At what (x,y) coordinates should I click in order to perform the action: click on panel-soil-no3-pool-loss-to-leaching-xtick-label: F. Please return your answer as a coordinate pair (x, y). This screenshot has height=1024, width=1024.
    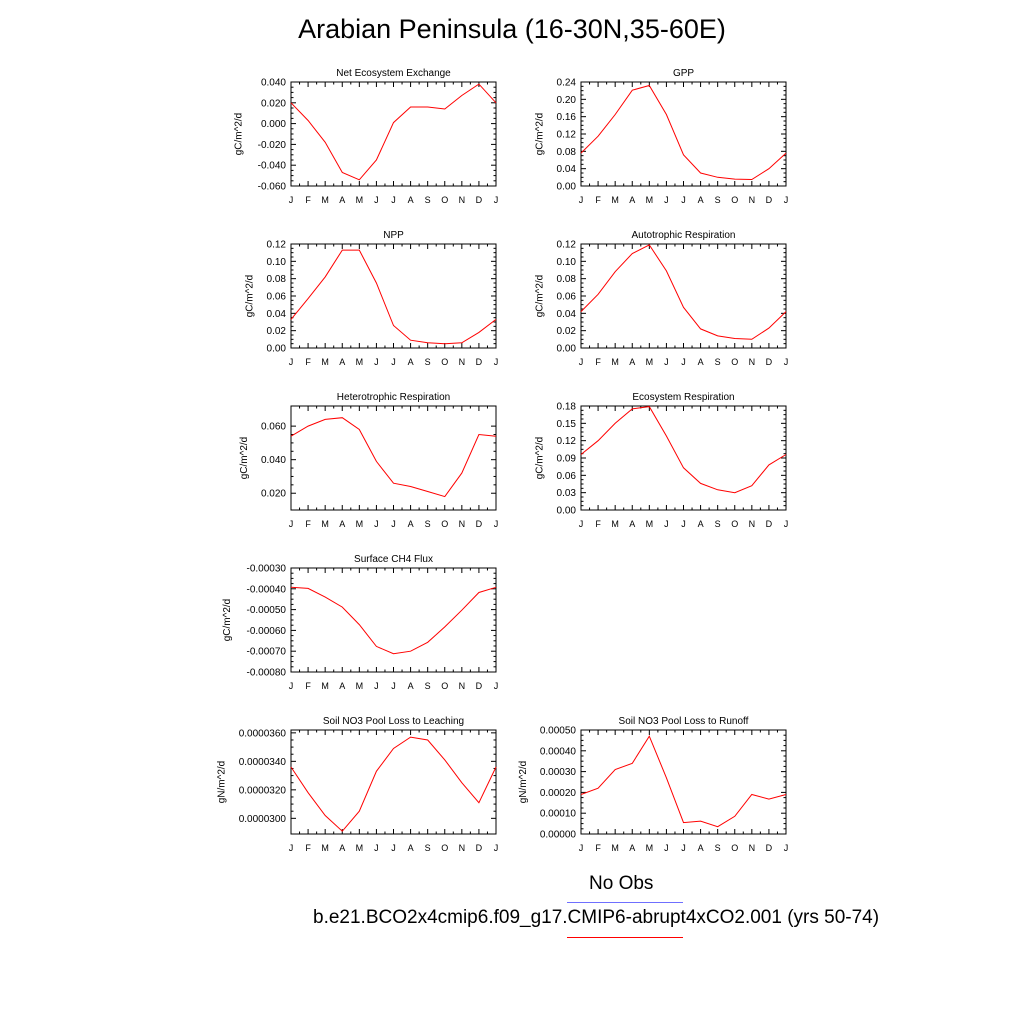
    Looking at the image, I should click on (308, 848).